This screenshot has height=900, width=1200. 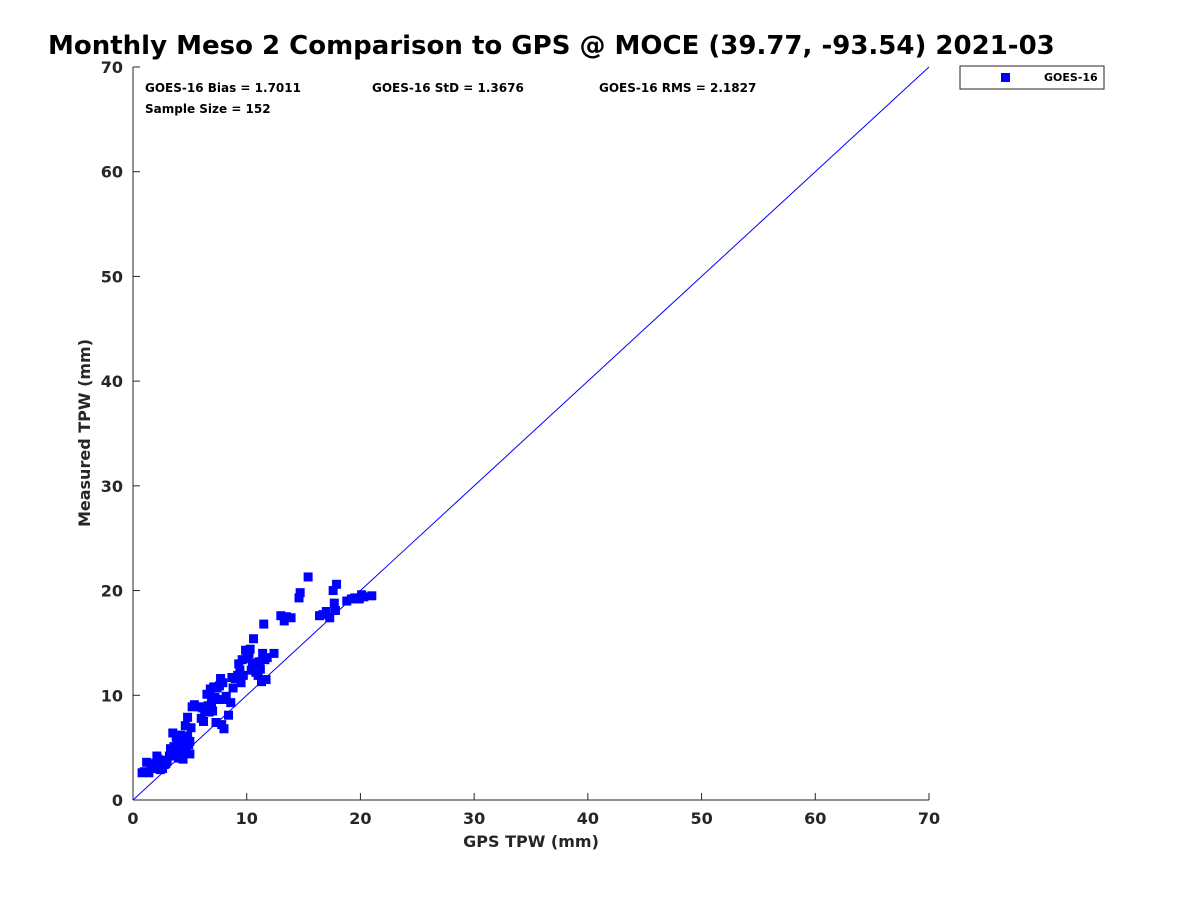 I want to click on stat-sample-size: Sample Size = 152, so click(x=208, y=109).